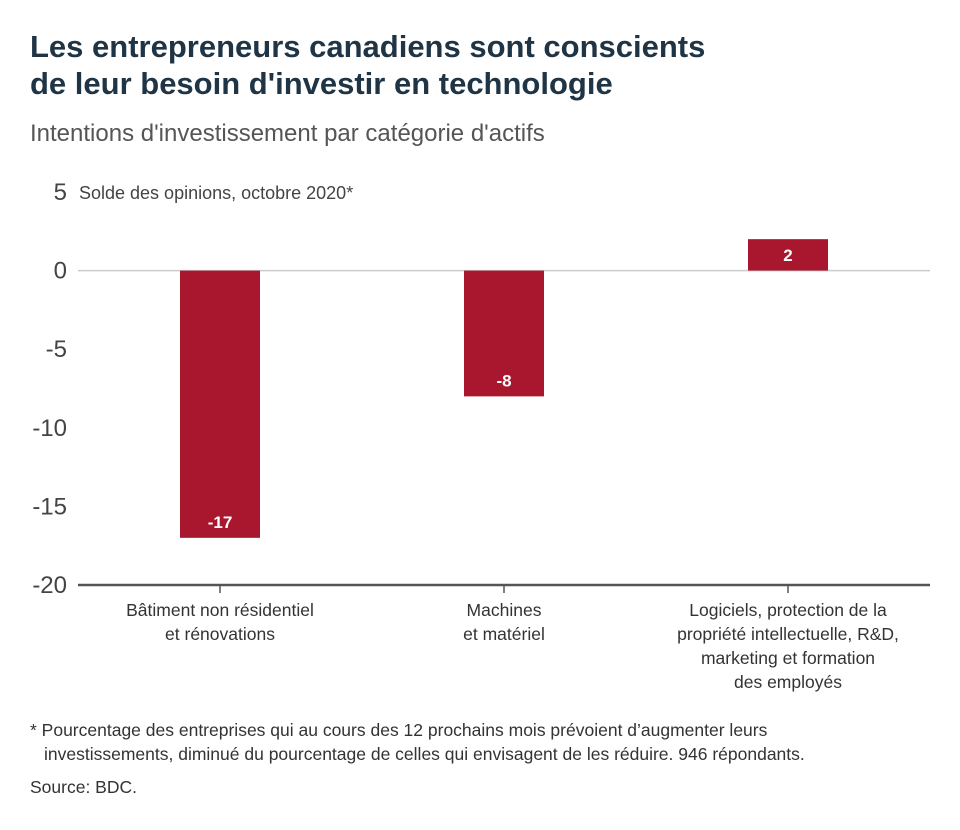  Describe the element at coordinates (504, 610) in the screenshot. I see `x-tick-label-1-0: Machines` at that location.